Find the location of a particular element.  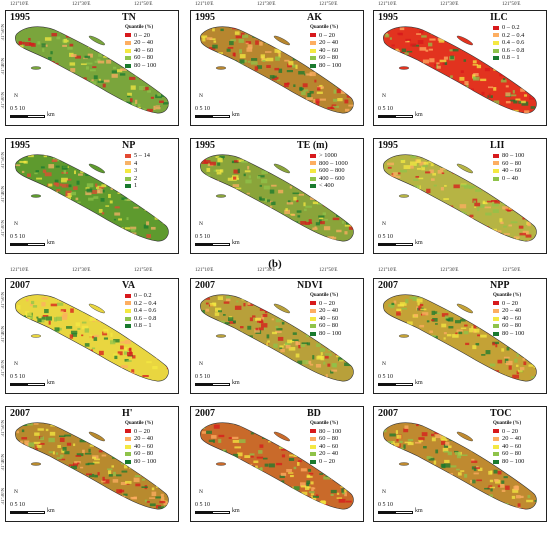

legend: 5 – 14 4 3 2 1 is located at coordinates (137, 171).